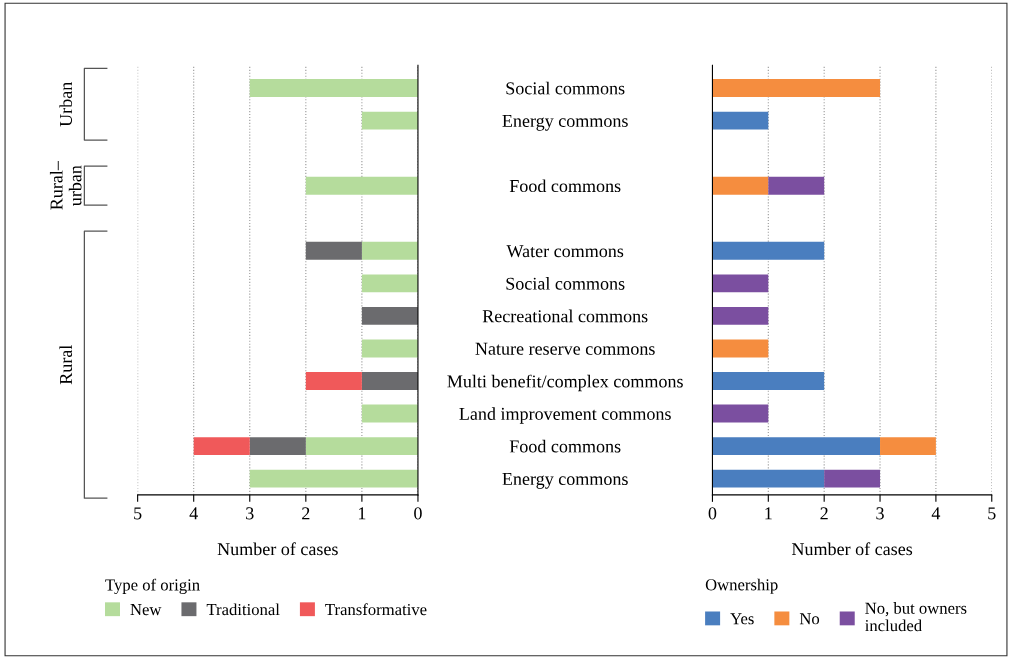 The width and height of the screenshot is (1012, 659). What do you see at coordinates (243, 609) in the screenshot?
I see `legend-label: Traditional` at bounding box center [243, 609].